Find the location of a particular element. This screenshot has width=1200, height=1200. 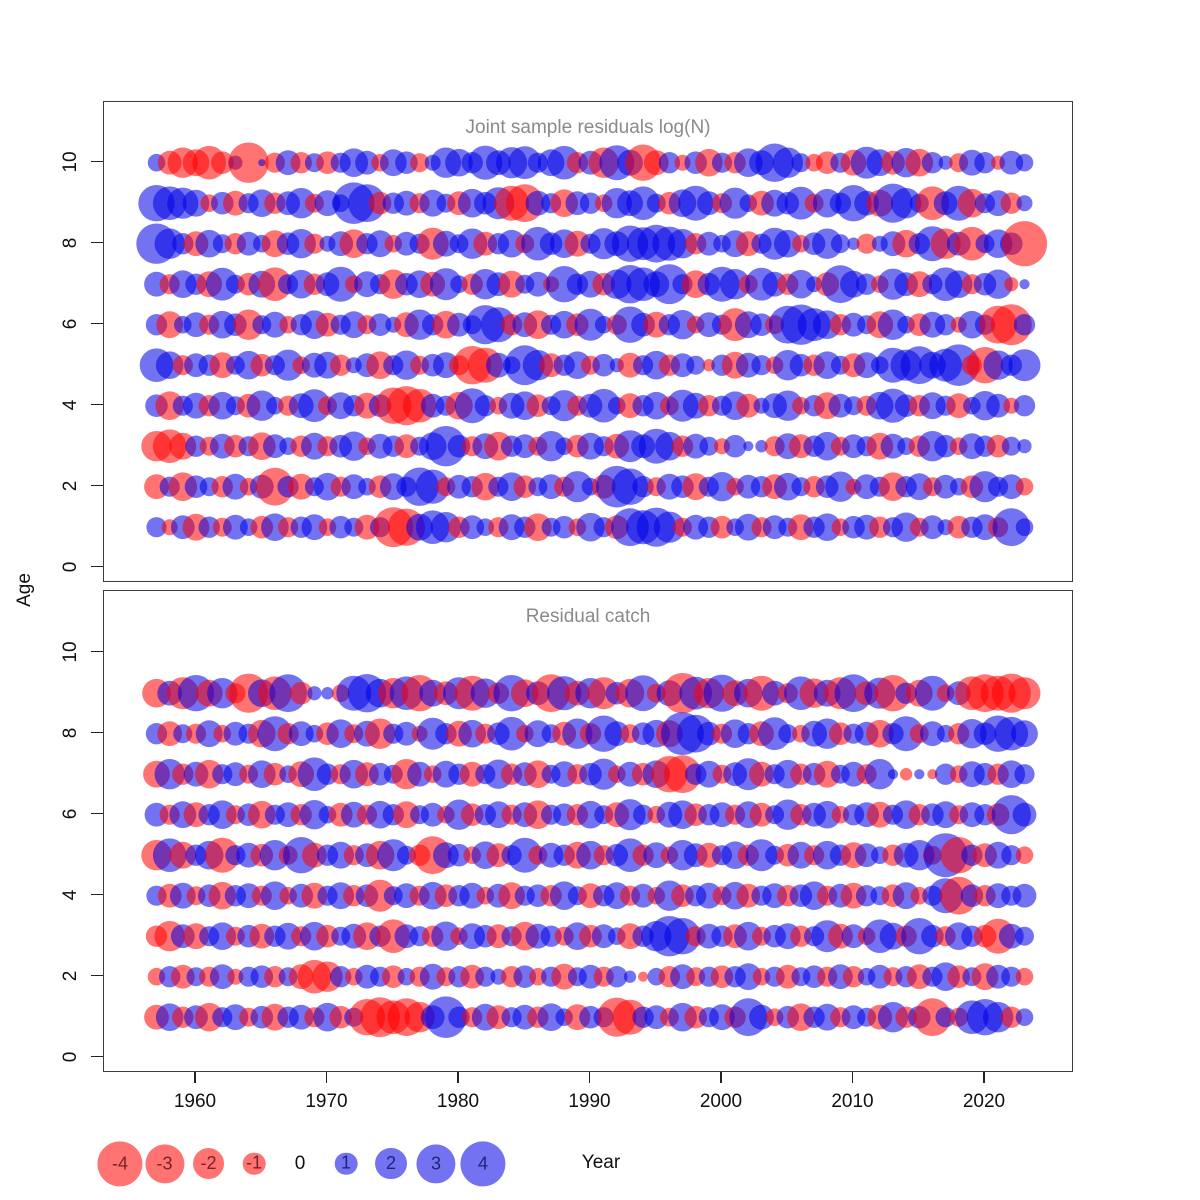

x-axis-label: Year is located at coordinates (601, 1162).